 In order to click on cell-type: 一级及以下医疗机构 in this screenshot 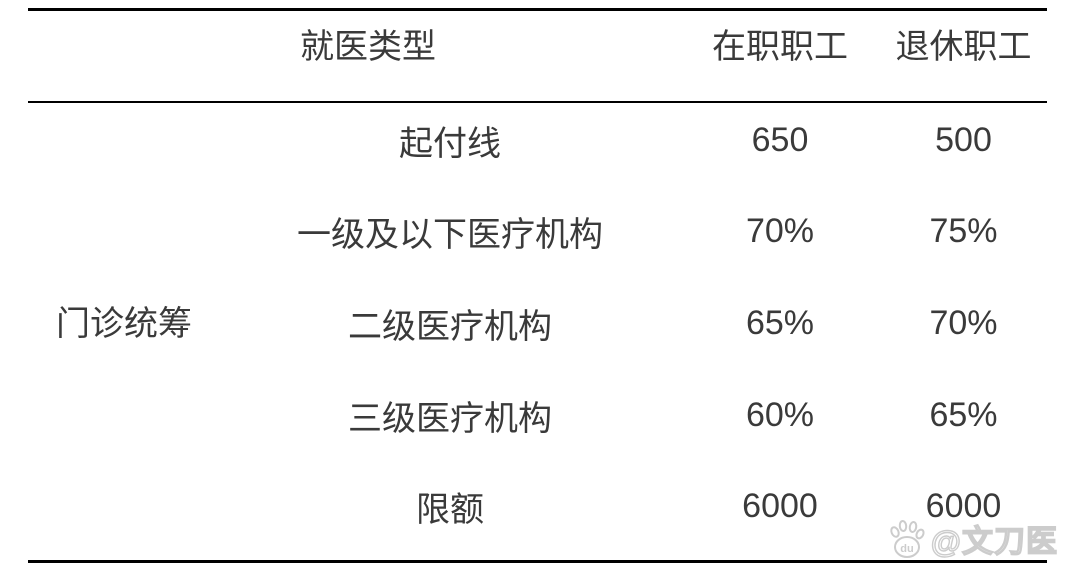, I will do `click(450, 235)`.